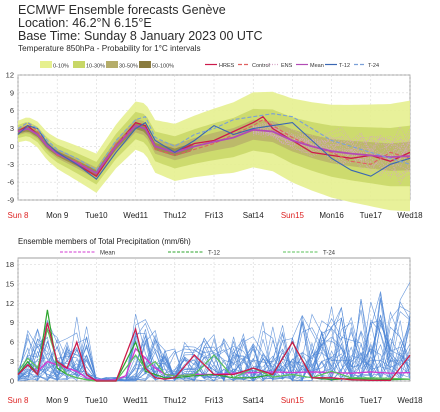 Image resolution: width=440 pixels, height=412 pixels. Describe the element at coordinates (57, 400) in the screenshot. I see `precip-x-tick-label: Mon 9` at that location.